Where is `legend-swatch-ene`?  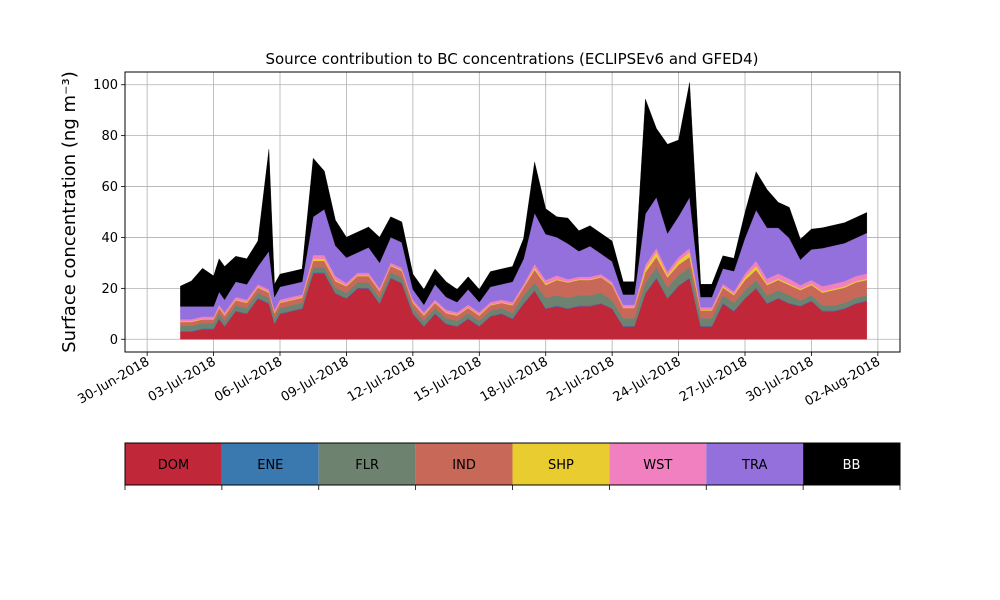
legend-swatch-ene is located at coordinates (270, 464).